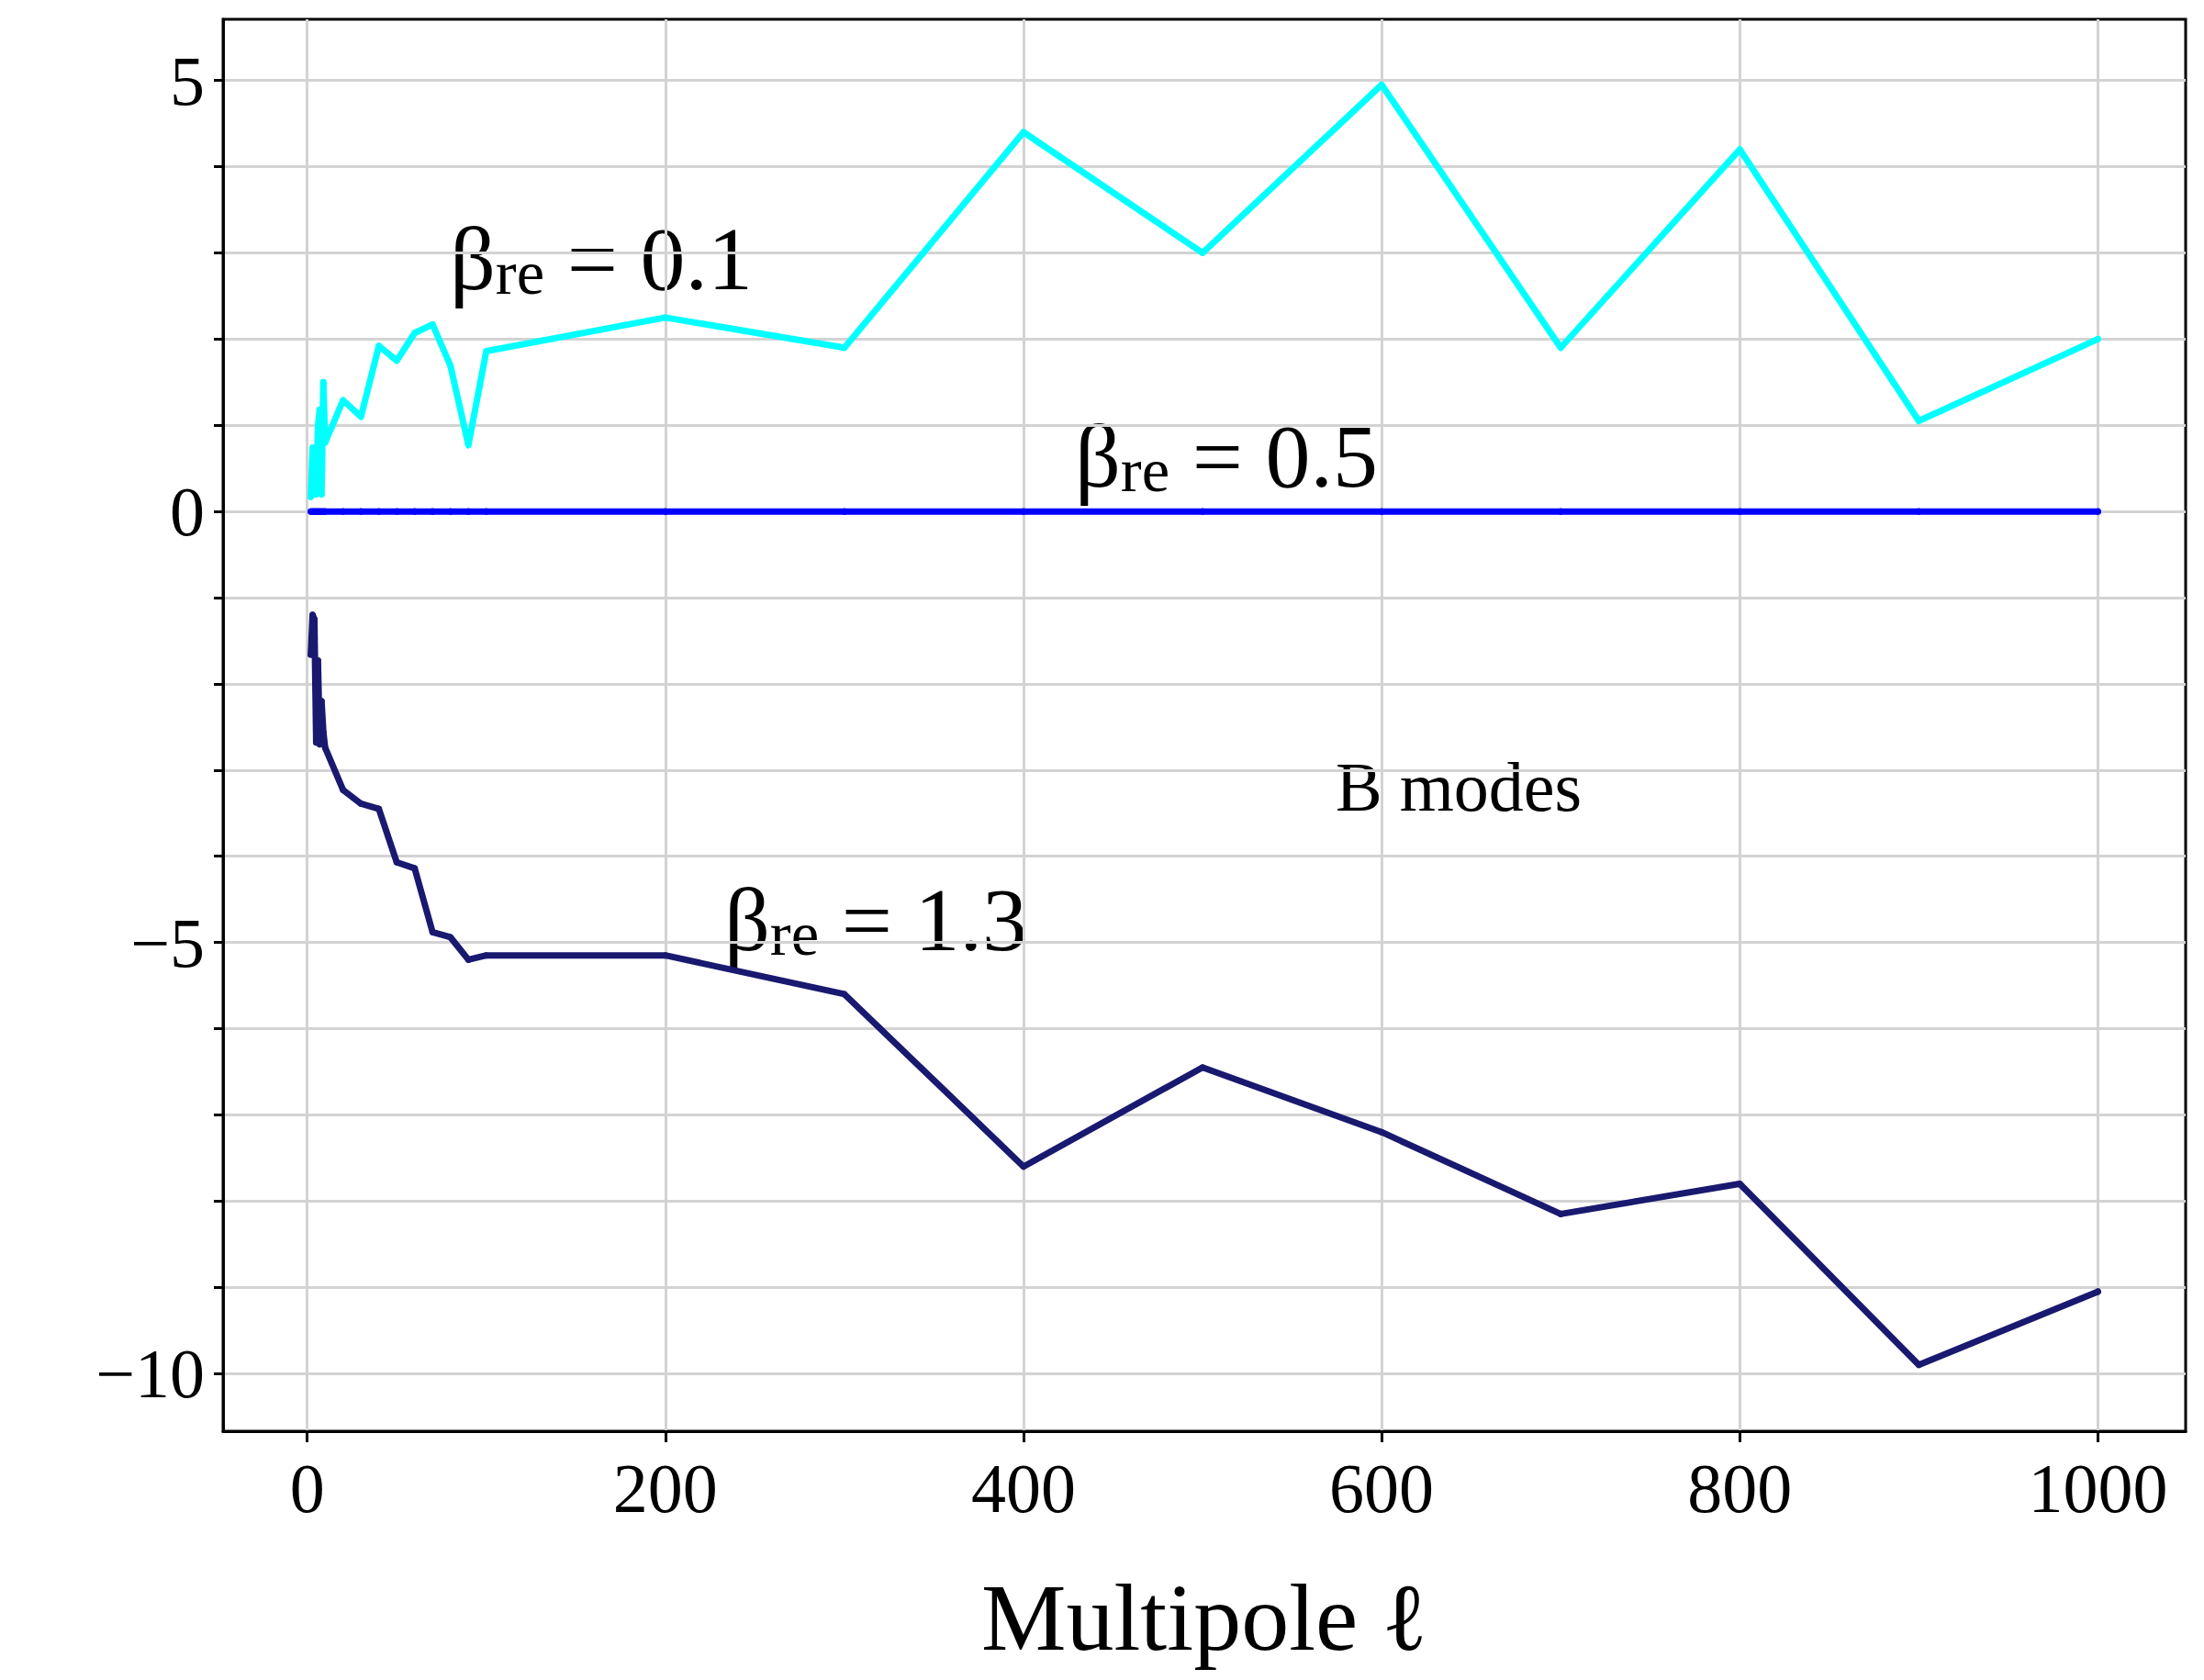  What do you see at coordinates (1226, 456) in the screenshot?
I see `annotation: βre = 0.5` at bounding box center [1226, 456].